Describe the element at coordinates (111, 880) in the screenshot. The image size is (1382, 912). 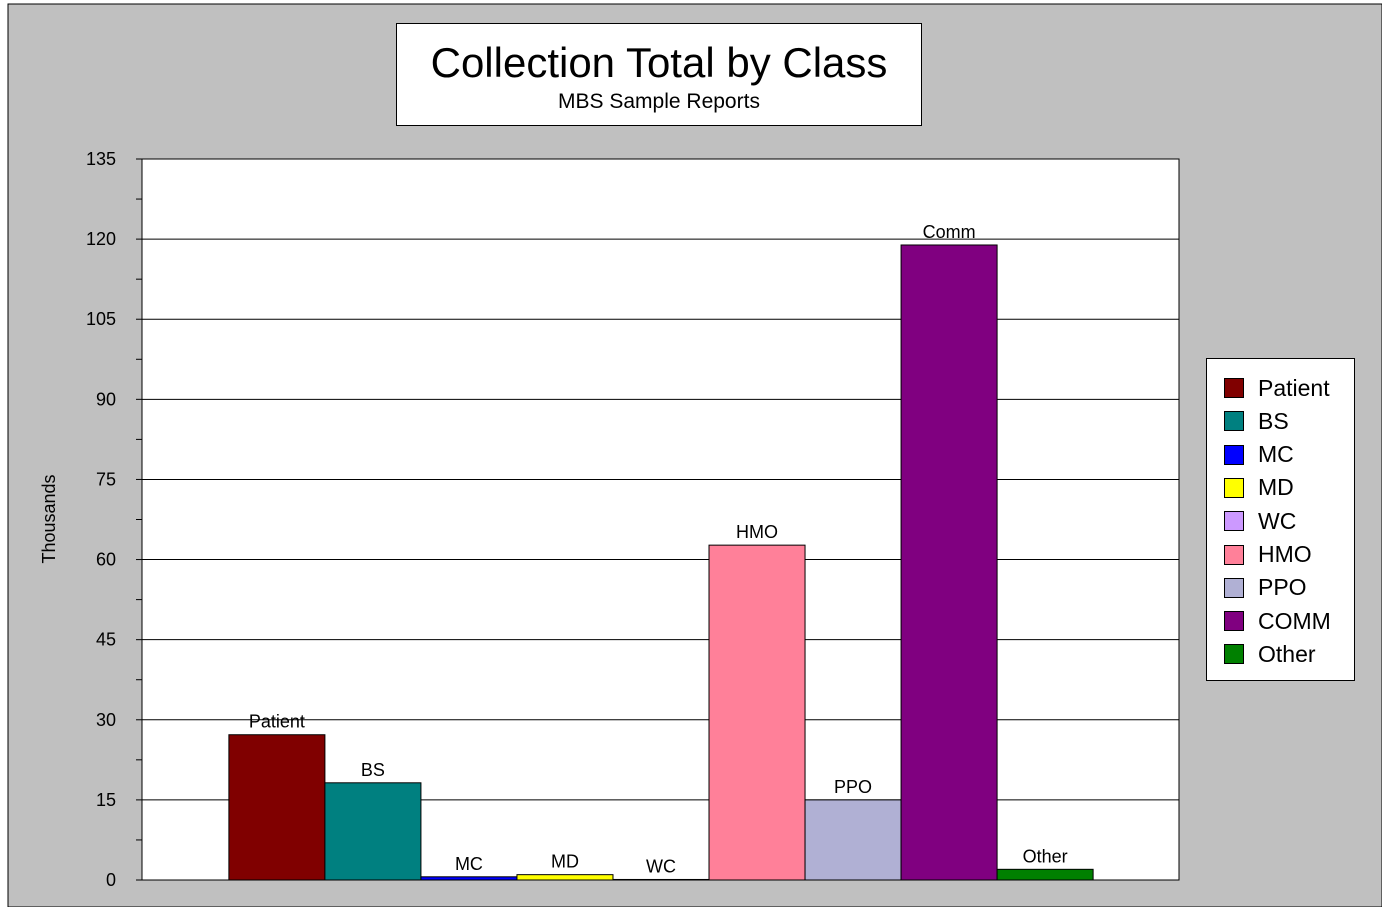
I see `y-tick-label: 0` at that location.